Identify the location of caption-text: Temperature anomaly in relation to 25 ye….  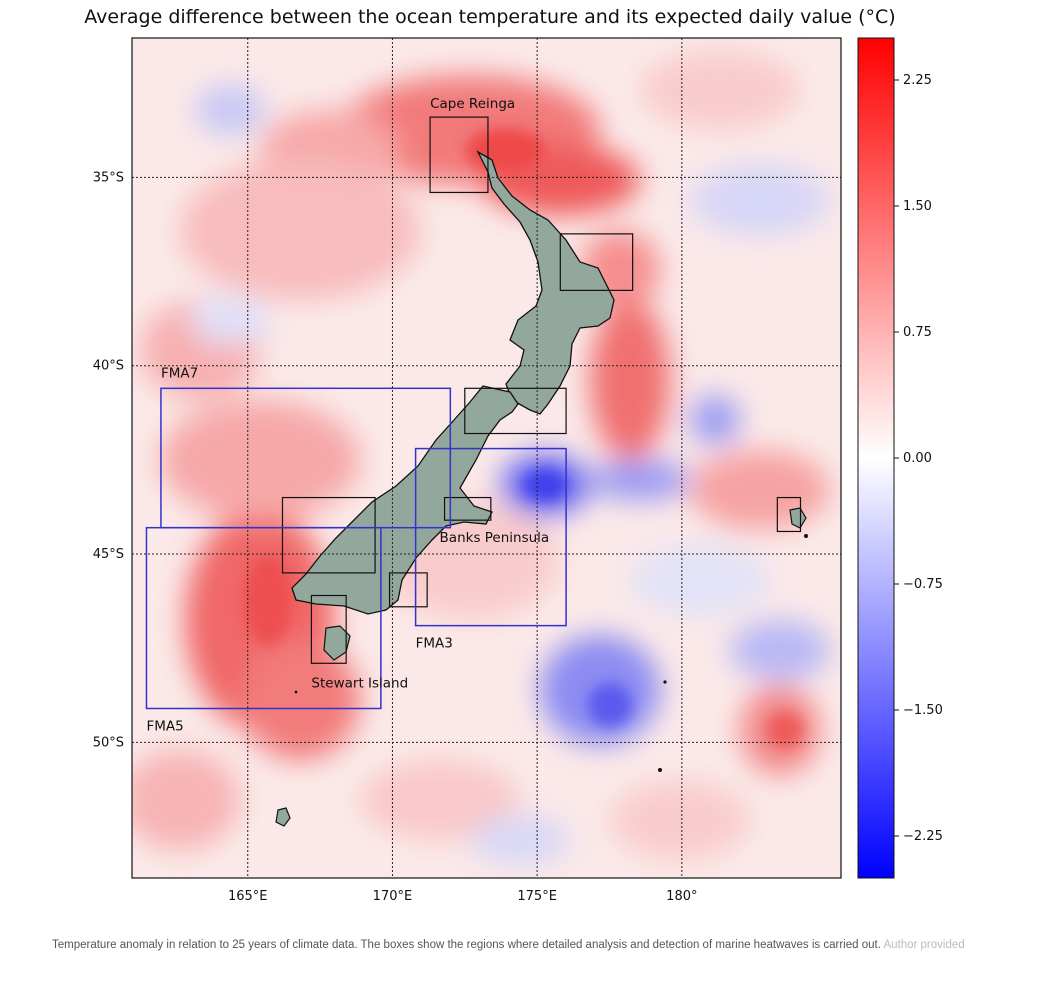
(466, 945).